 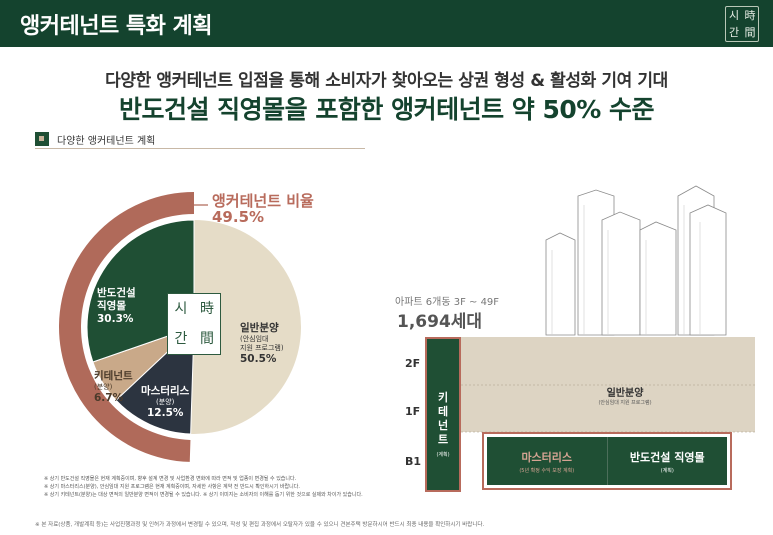 What do you see at coordinates (194, 324) in the screenshot?
I see `center-brand-logo: 시 時 간 間` at bounding box center [194, 324].